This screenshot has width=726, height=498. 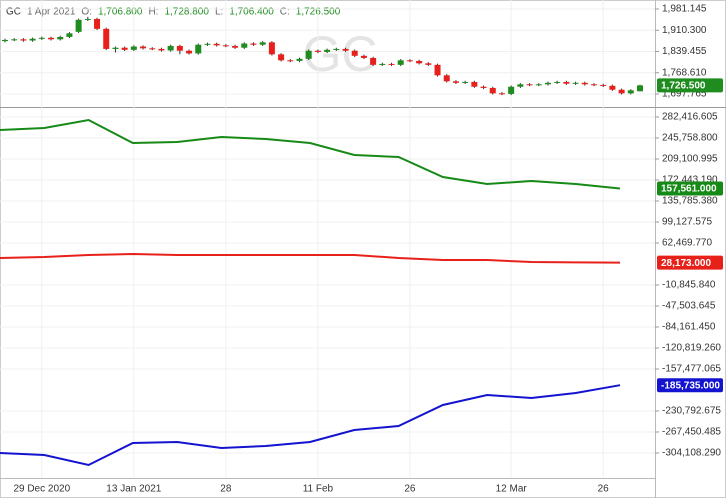 I want to click on y-tick-label: -157,477.065, so click(x=691, y=369).